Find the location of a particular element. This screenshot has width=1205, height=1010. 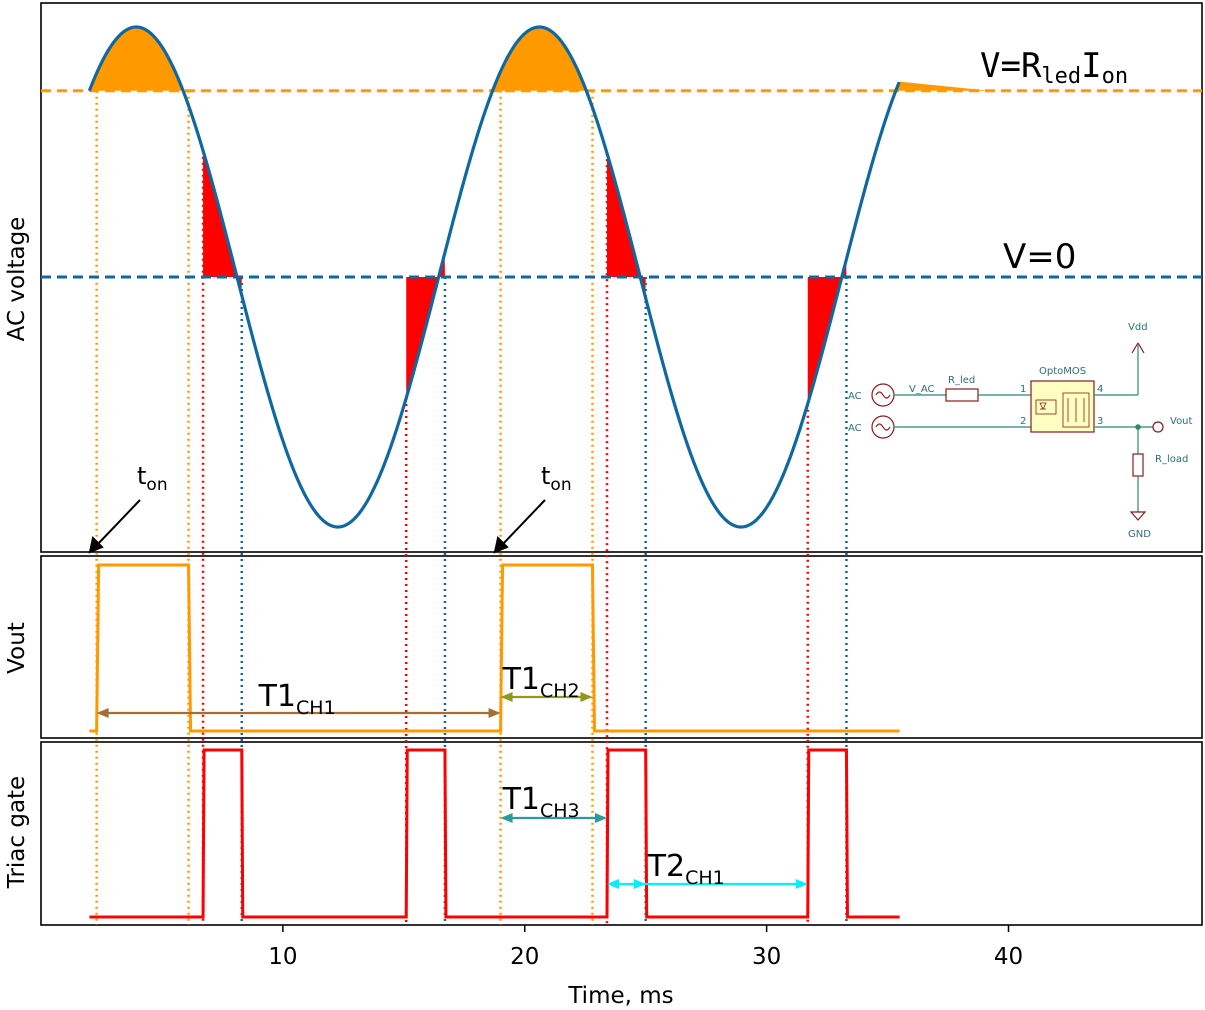

optomos-schematic is located at coordinates (1017, 431).